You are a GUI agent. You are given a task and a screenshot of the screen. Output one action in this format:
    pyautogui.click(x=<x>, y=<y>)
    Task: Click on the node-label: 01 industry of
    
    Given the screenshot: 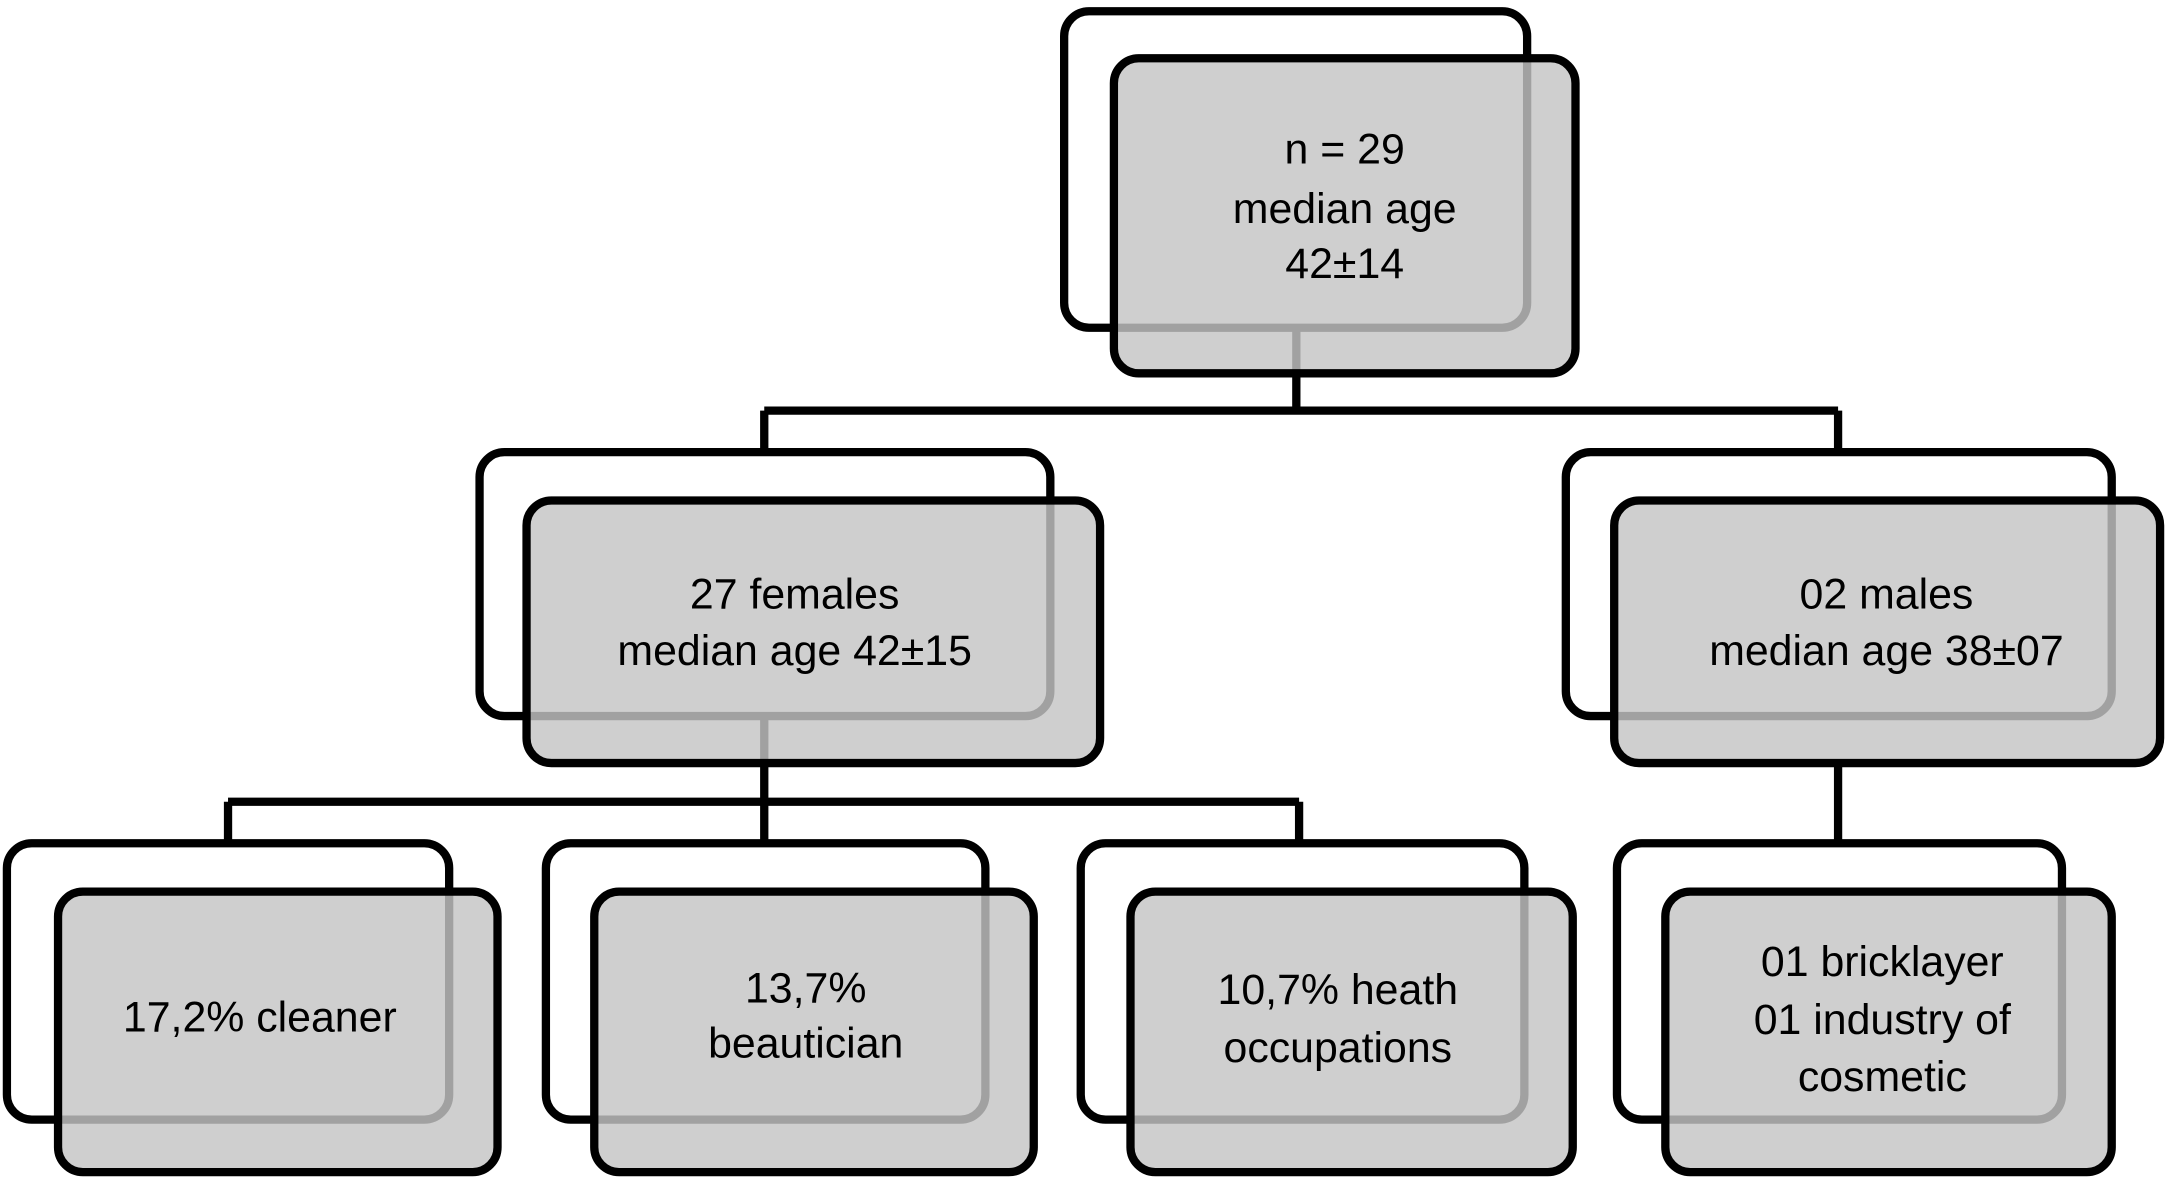 What is the action you would take?
    pyautogui.click(x=1882, y=1020)
    